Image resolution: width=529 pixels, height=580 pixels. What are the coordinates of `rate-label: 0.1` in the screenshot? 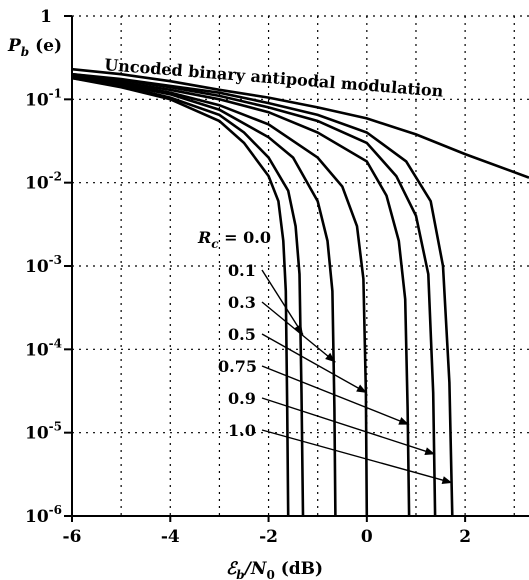 It's located at (242, 270).